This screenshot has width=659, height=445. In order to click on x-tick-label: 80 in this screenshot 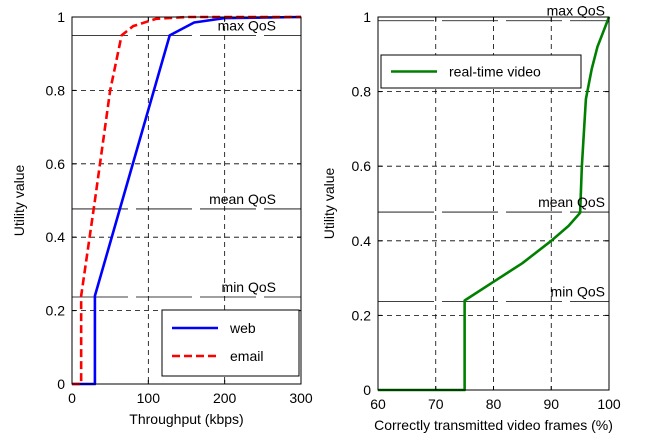, I will do `click(494, 404)`.